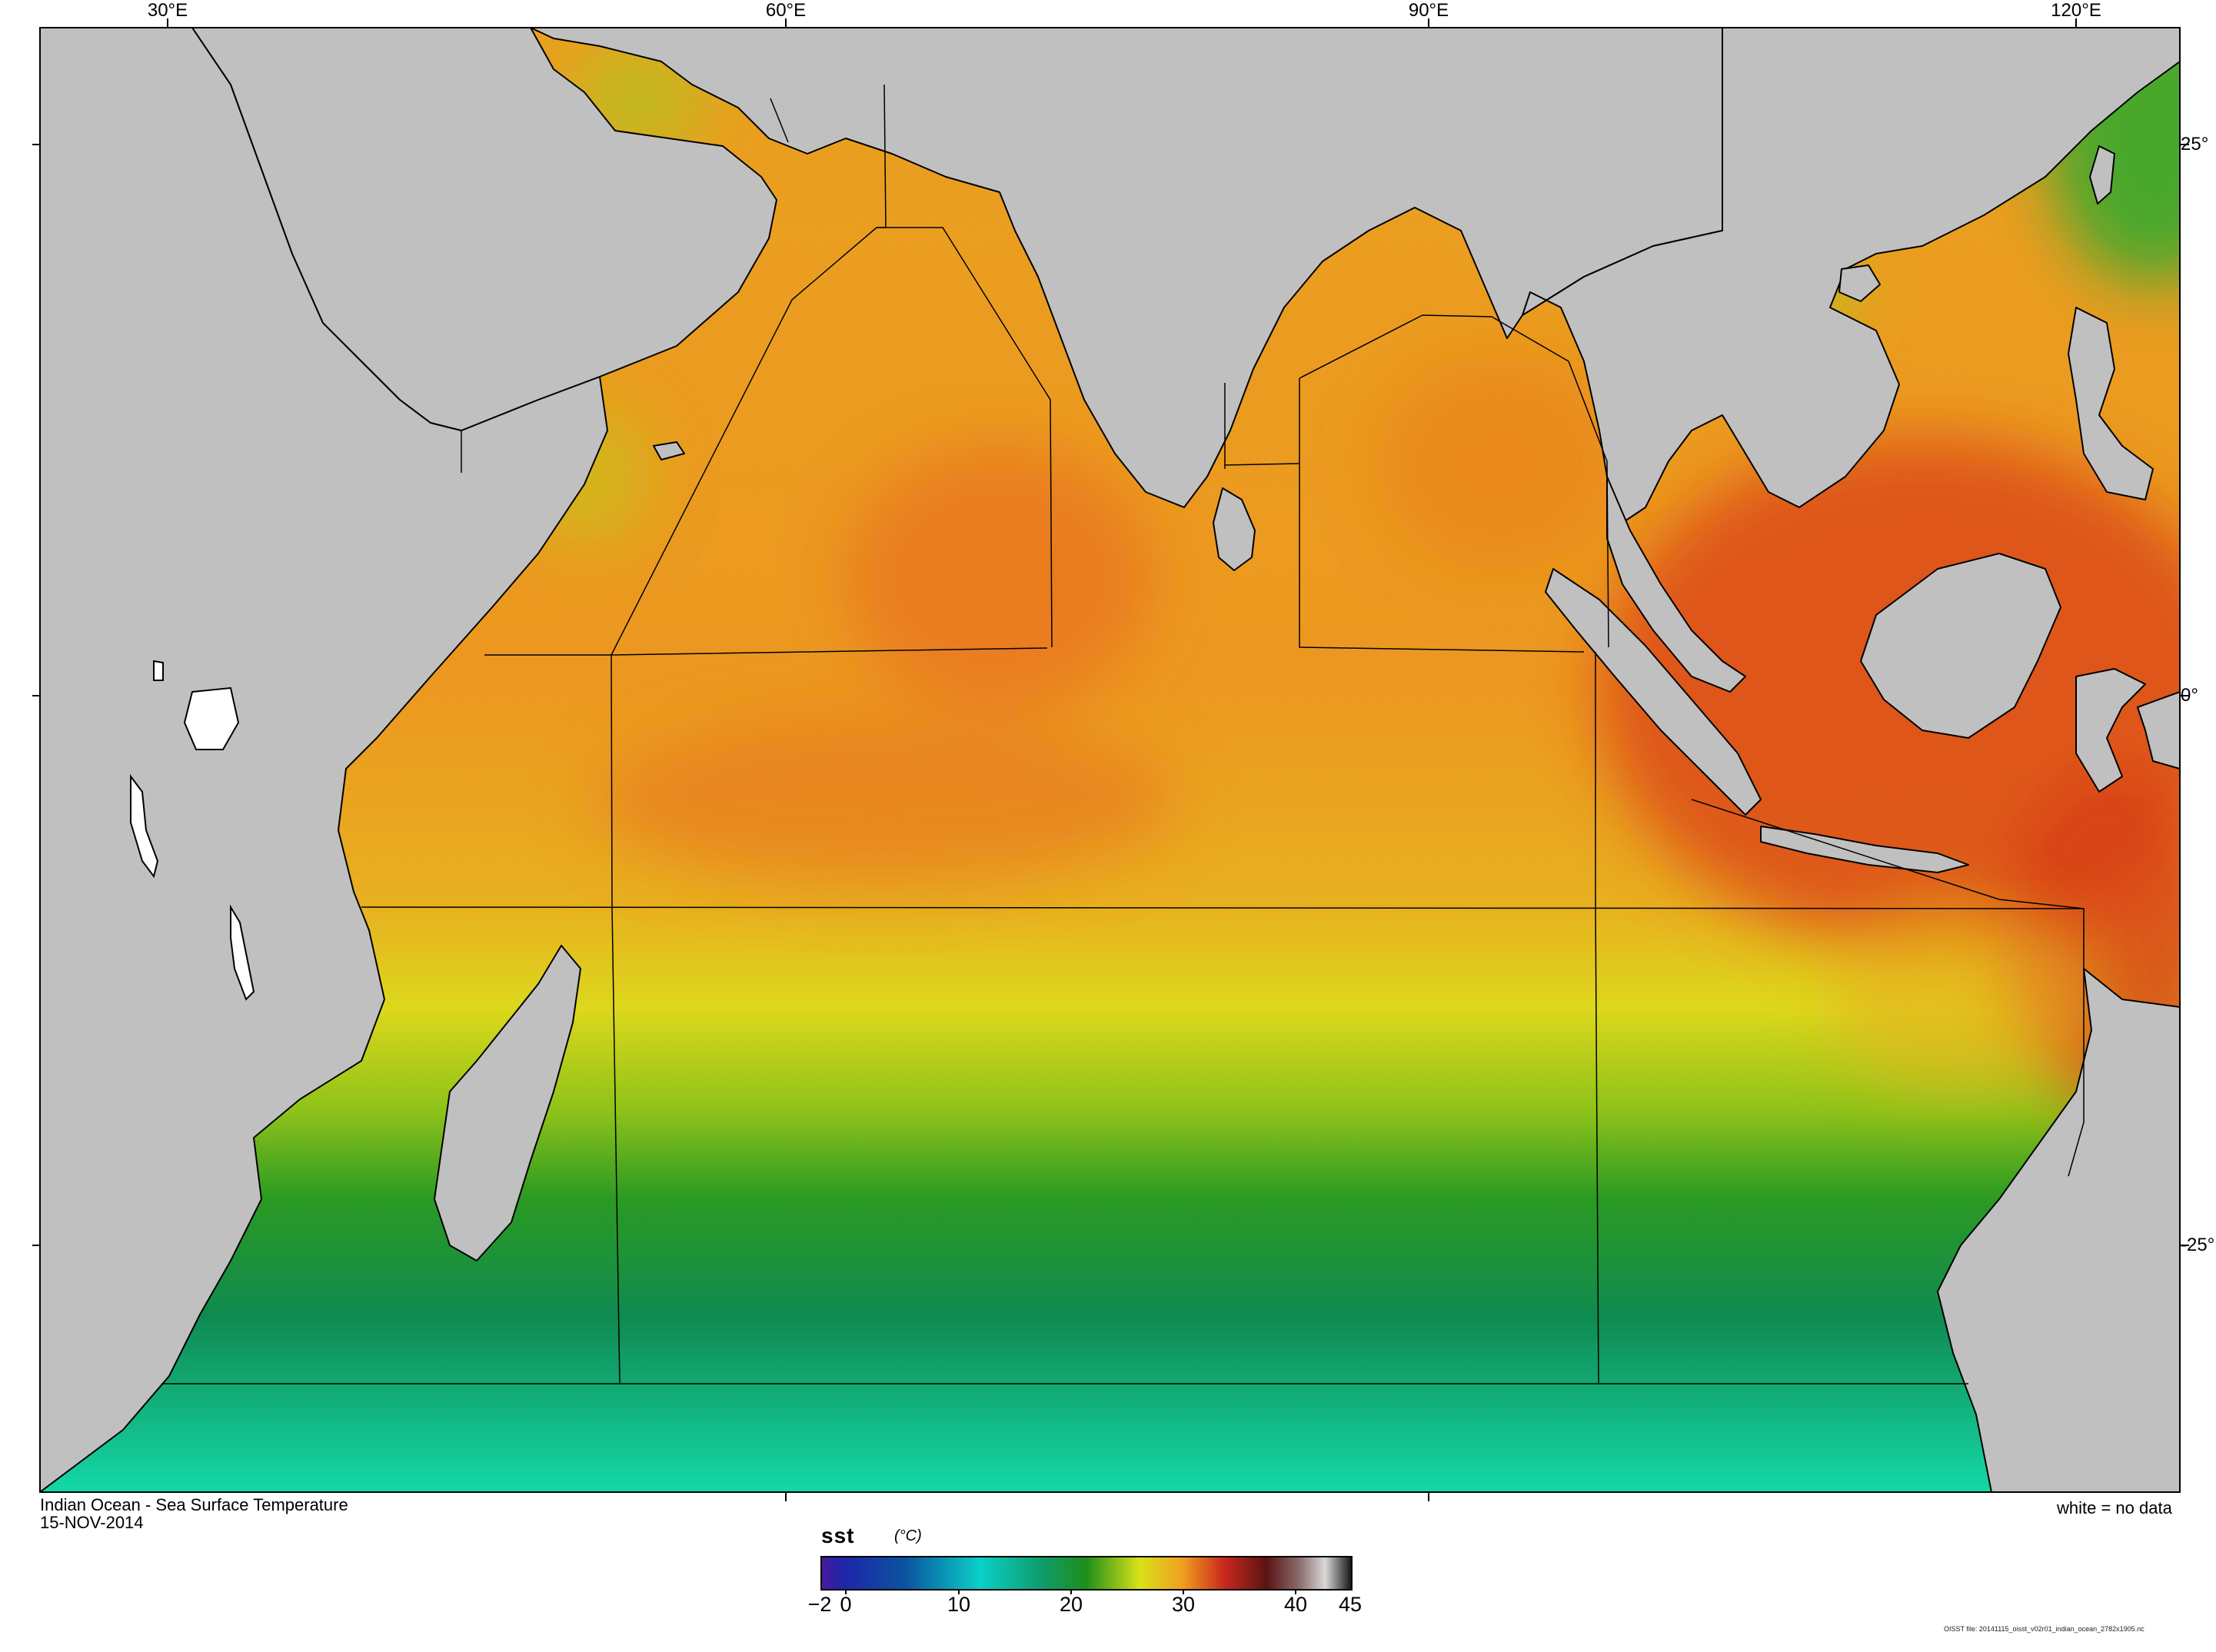 This screenshot has width=2216, height=1652. Describe the element at coordinates (669, 451) in the screenshot. I see `socotra` at that location.